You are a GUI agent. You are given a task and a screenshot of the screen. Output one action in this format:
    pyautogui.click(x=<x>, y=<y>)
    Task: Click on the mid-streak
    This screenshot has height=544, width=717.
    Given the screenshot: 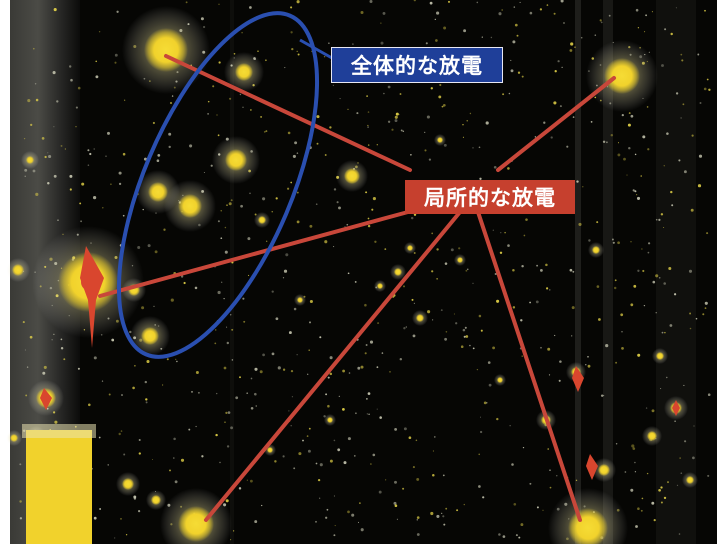 What is the action you would take?
    pyautogui.click(x=232, y=272)
    